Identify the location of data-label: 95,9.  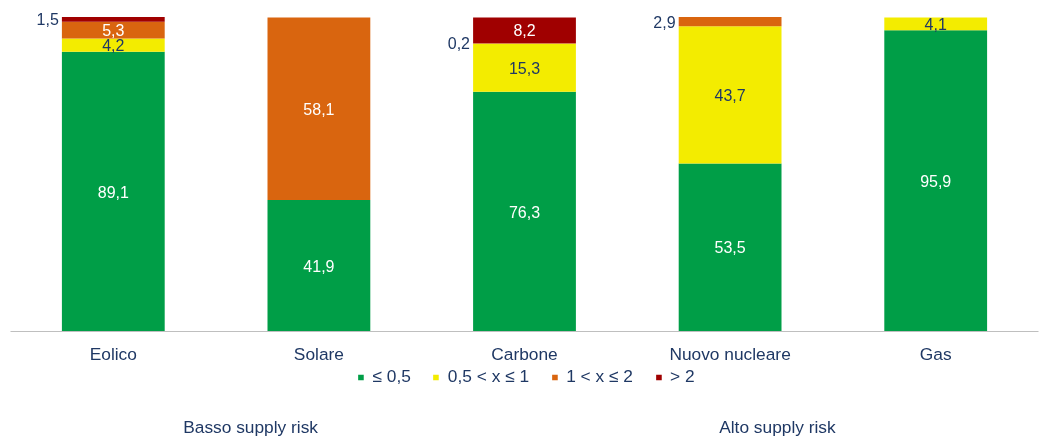
(936, 181).